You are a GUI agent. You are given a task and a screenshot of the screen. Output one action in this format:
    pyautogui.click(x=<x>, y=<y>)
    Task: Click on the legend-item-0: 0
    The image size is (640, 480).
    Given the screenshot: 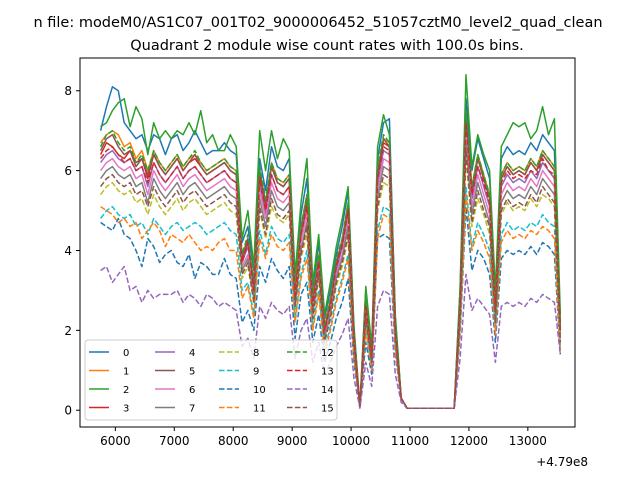 What is the action you would take?
    pyautogui.click(x=109, y=353)
    